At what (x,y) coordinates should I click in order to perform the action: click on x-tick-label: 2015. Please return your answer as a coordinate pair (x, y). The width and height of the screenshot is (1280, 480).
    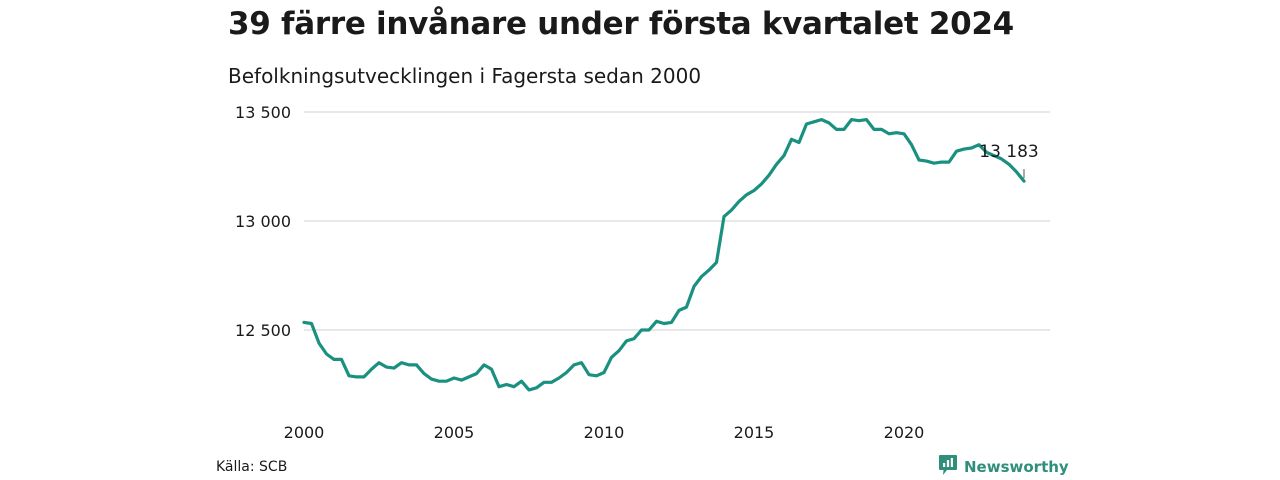
    Looking at the image, I should click on (754, 432).